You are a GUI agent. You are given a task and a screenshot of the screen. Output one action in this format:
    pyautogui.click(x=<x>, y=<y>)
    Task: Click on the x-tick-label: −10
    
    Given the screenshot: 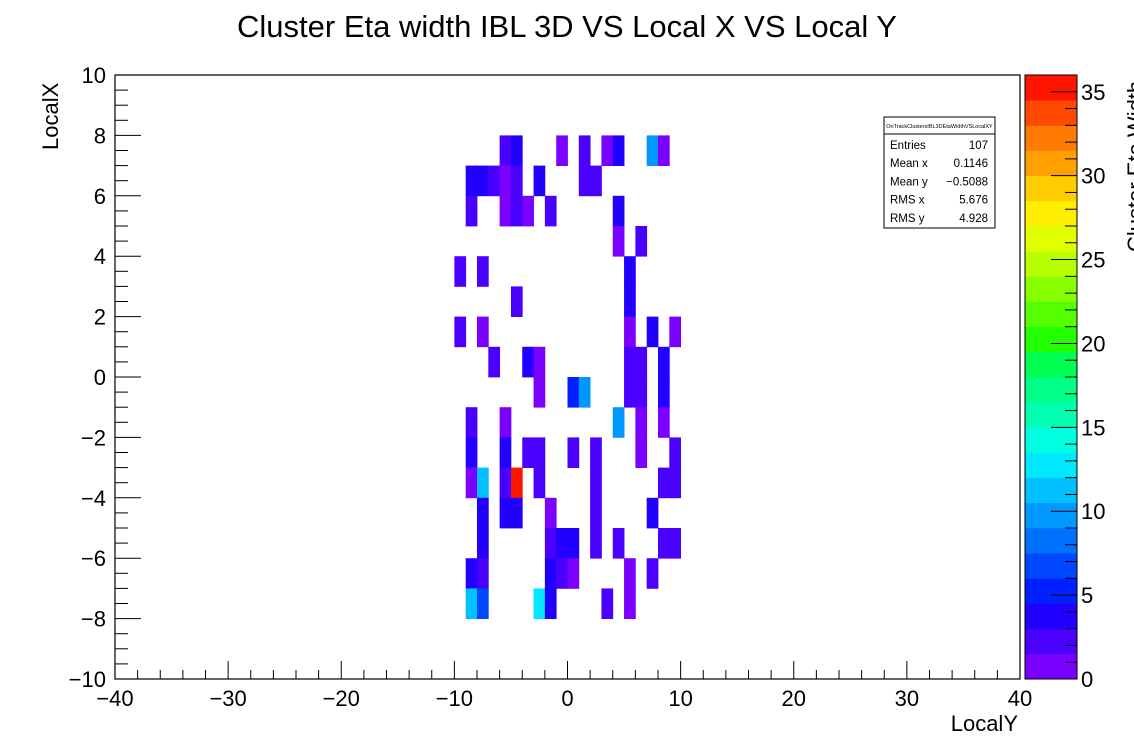 What is the action you would take?
    pyautogui.click(x=454, y=698)
    